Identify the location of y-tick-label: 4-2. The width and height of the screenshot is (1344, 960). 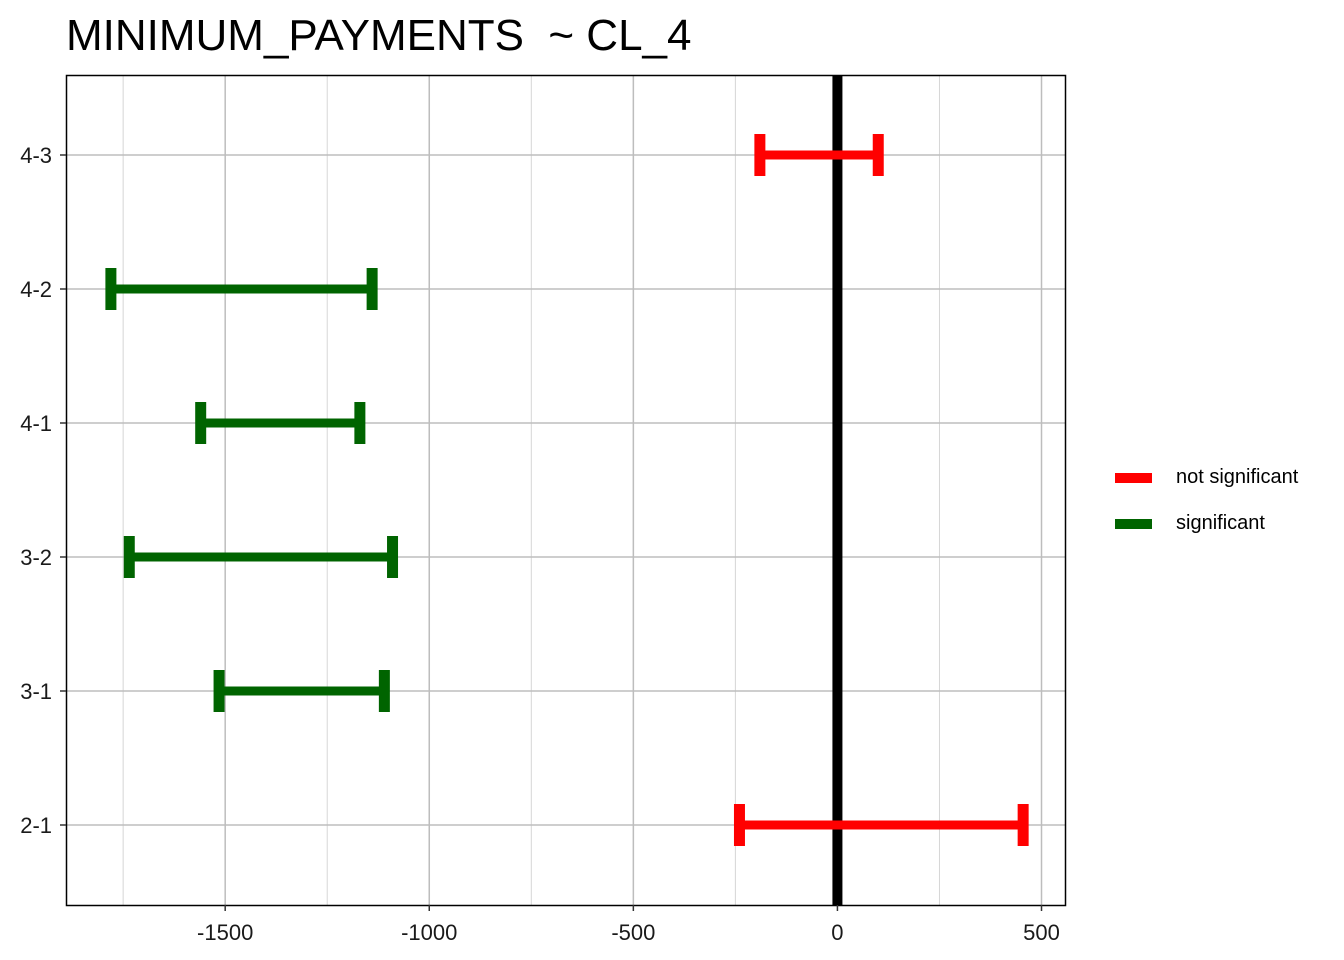
(36, 289).